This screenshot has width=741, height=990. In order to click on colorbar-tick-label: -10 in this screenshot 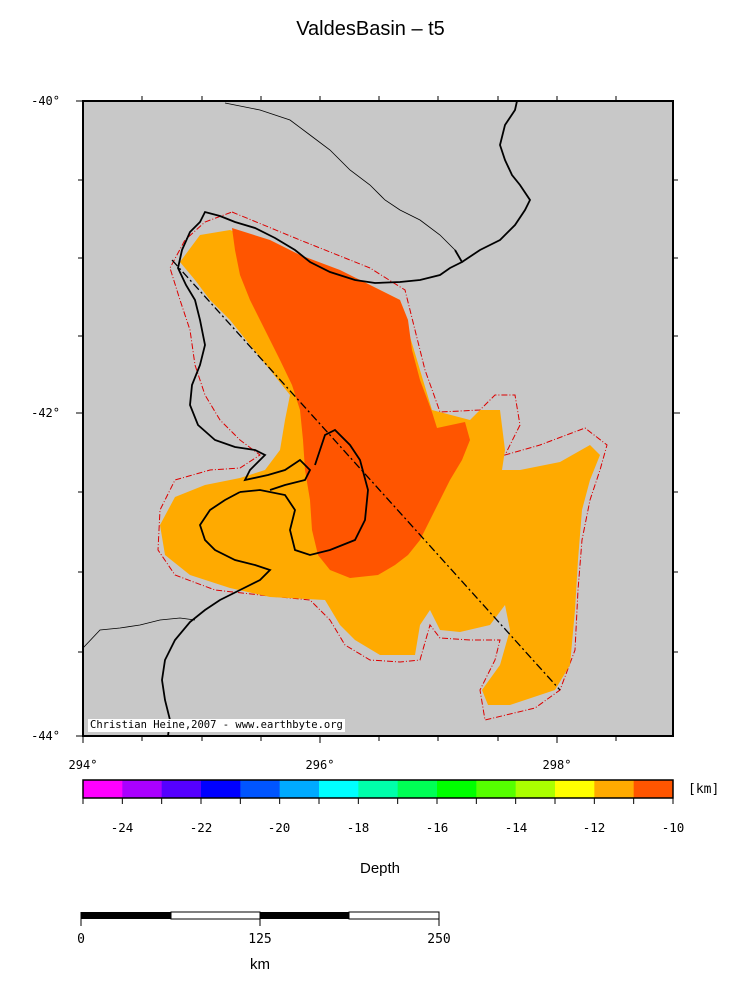, I will do `click(673, 827)`.